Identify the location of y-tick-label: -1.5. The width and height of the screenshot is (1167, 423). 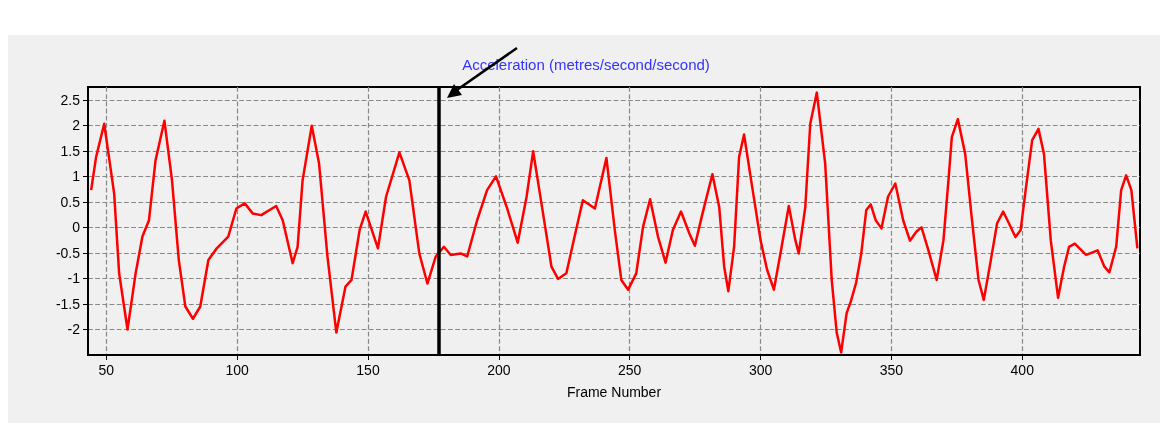
(68, 303).